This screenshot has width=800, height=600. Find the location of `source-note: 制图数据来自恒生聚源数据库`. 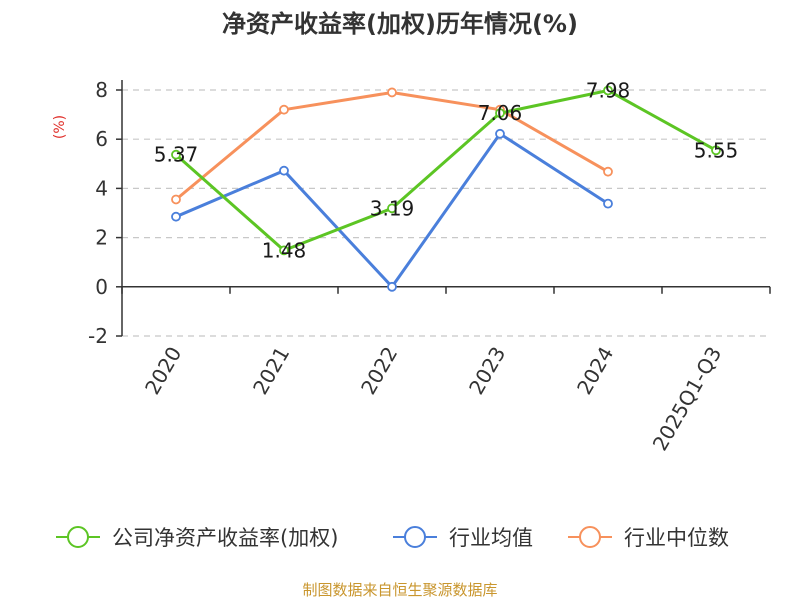

source-note: 制图数据来自恒生聚源数据库 is located at coordinates (399, 590).